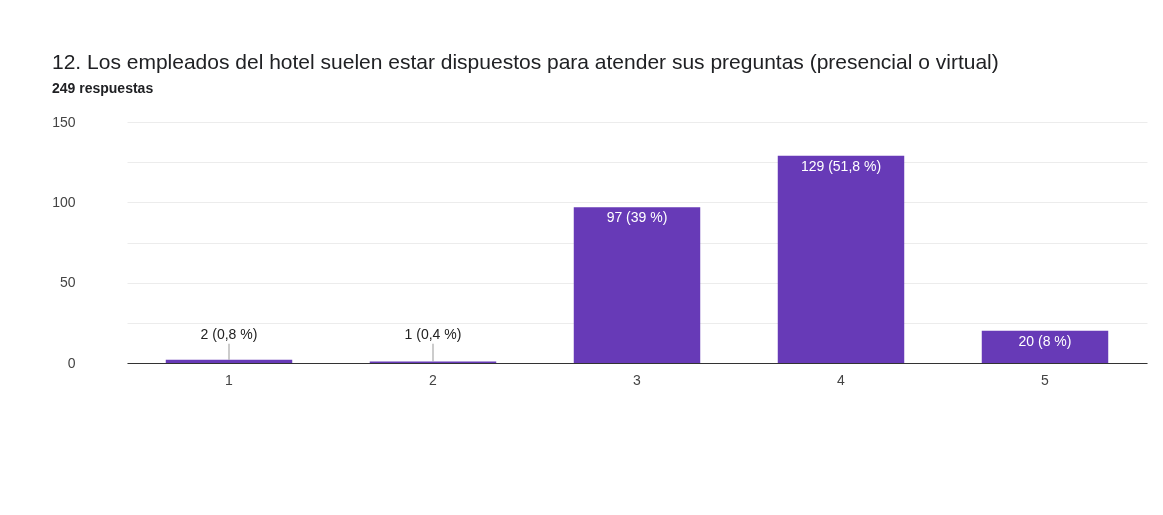  I want to click on data-label: 2 (0,8 %), so click(229, 333).